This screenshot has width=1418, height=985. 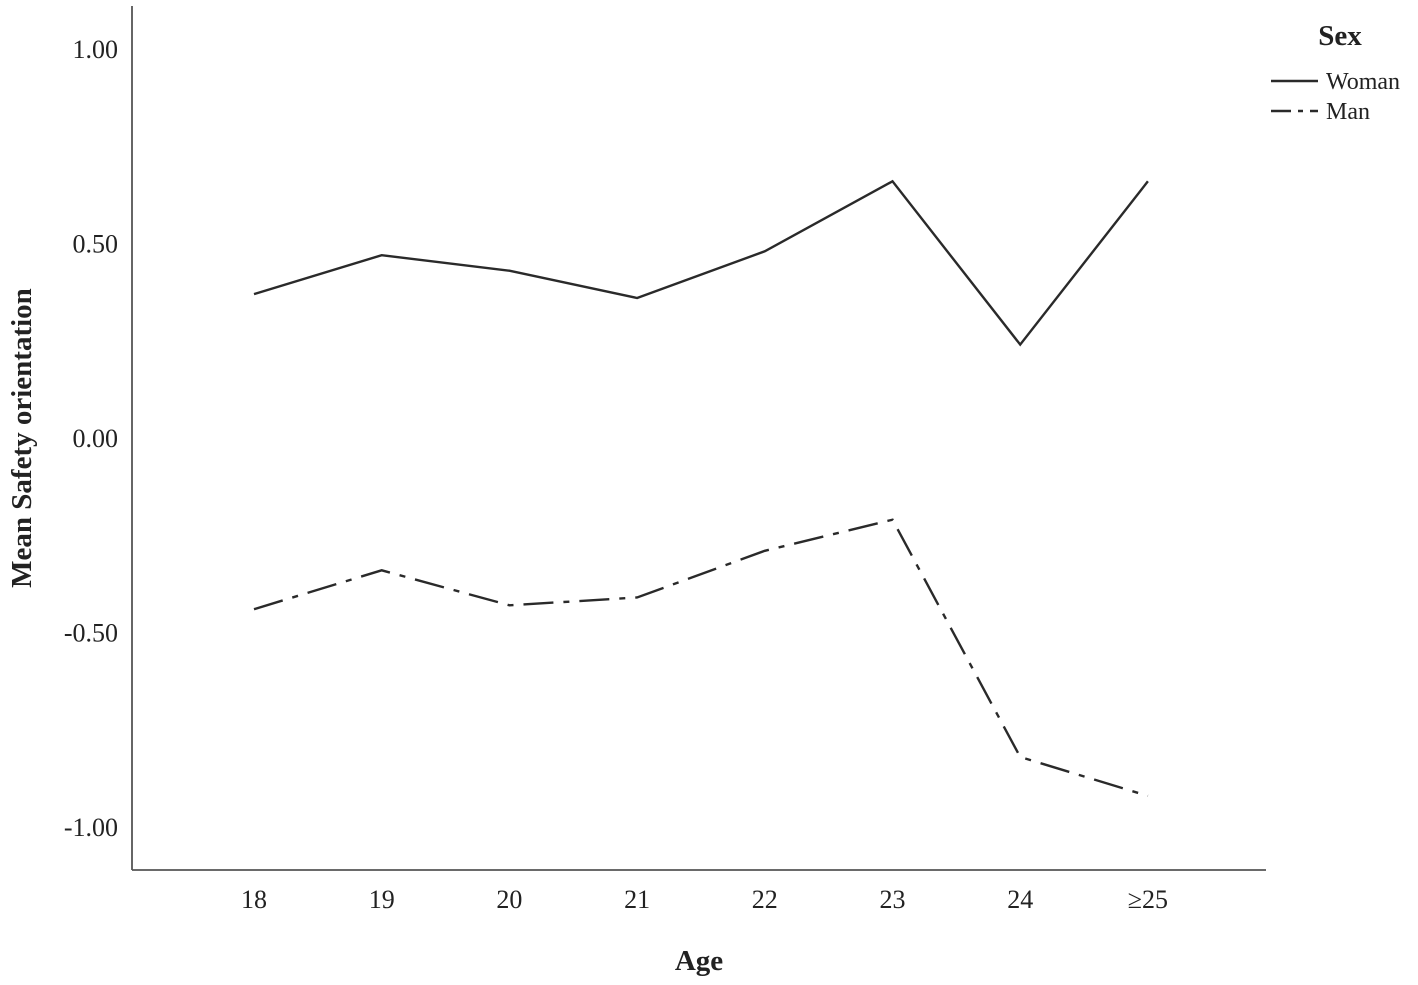 What do you see at coordinates (1335, 97) in the screenshot?
I see `legend-items: Woman Man` at bounding box center [1335, 97].